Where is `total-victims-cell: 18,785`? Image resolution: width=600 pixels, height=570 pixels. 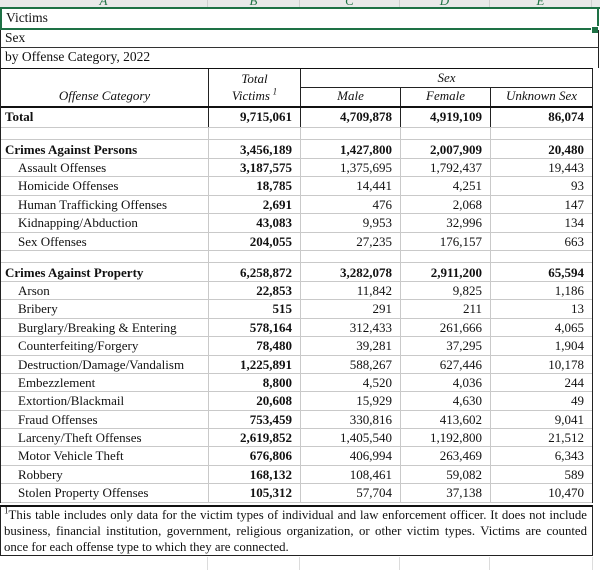 total-victims-cell: 18,785 is located at coordinates (255, 186).